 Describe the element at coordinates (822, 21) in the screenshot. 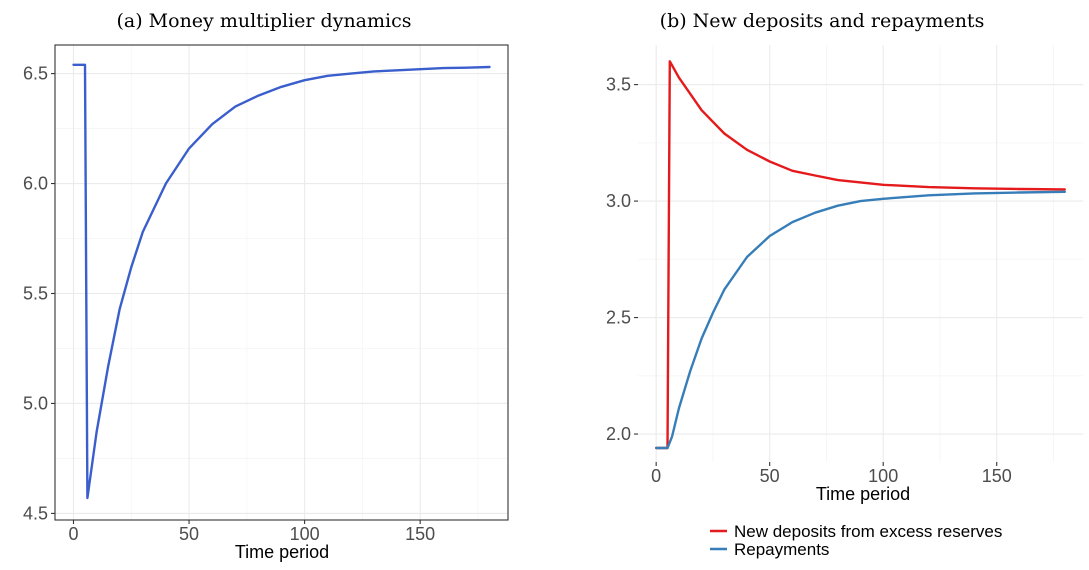

I see `chart-title-b: (b) New deposits and repayments` at that location.